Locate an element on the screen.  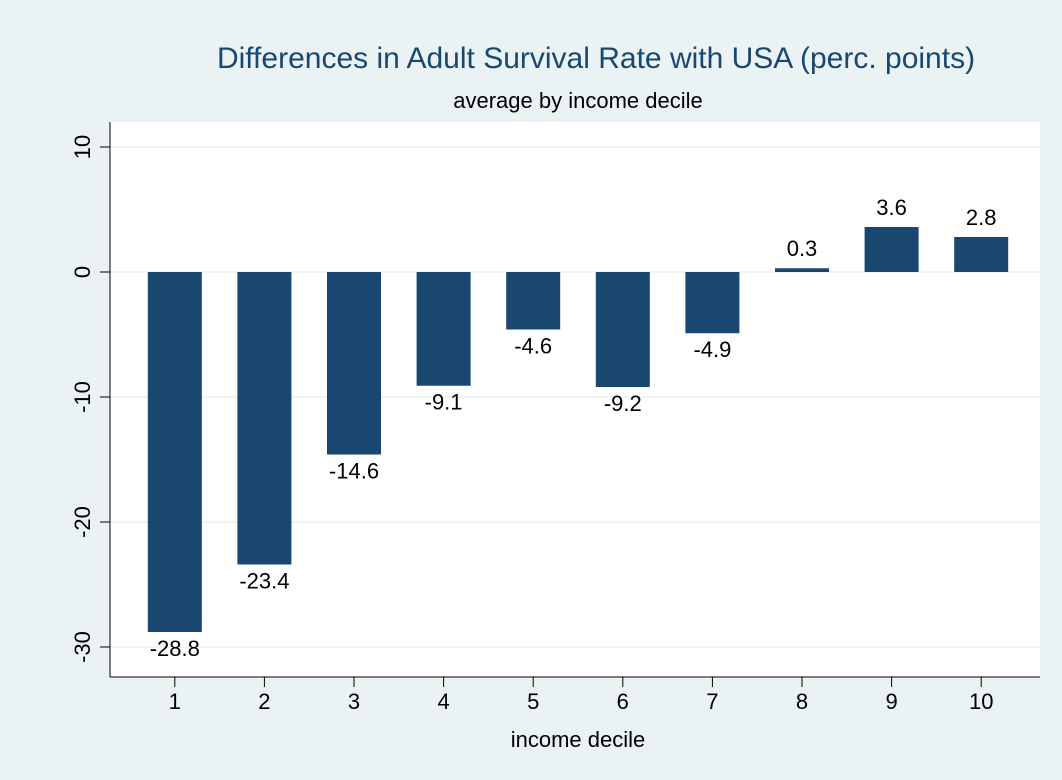
x-tick-label: 5 is located at coordinates (533, 701).